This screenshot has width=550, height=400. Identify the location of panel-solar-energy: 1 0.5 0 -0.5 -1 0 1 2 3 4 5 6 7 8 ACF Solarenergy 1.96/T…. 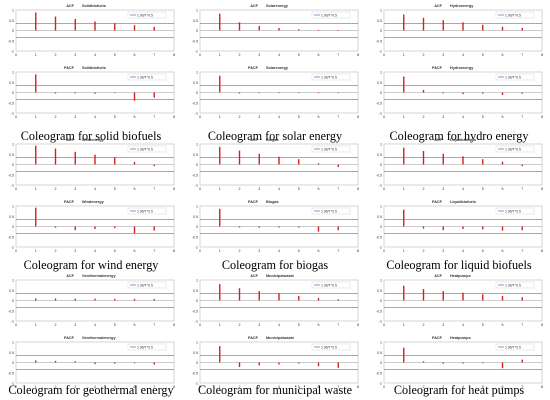
(275, 72).